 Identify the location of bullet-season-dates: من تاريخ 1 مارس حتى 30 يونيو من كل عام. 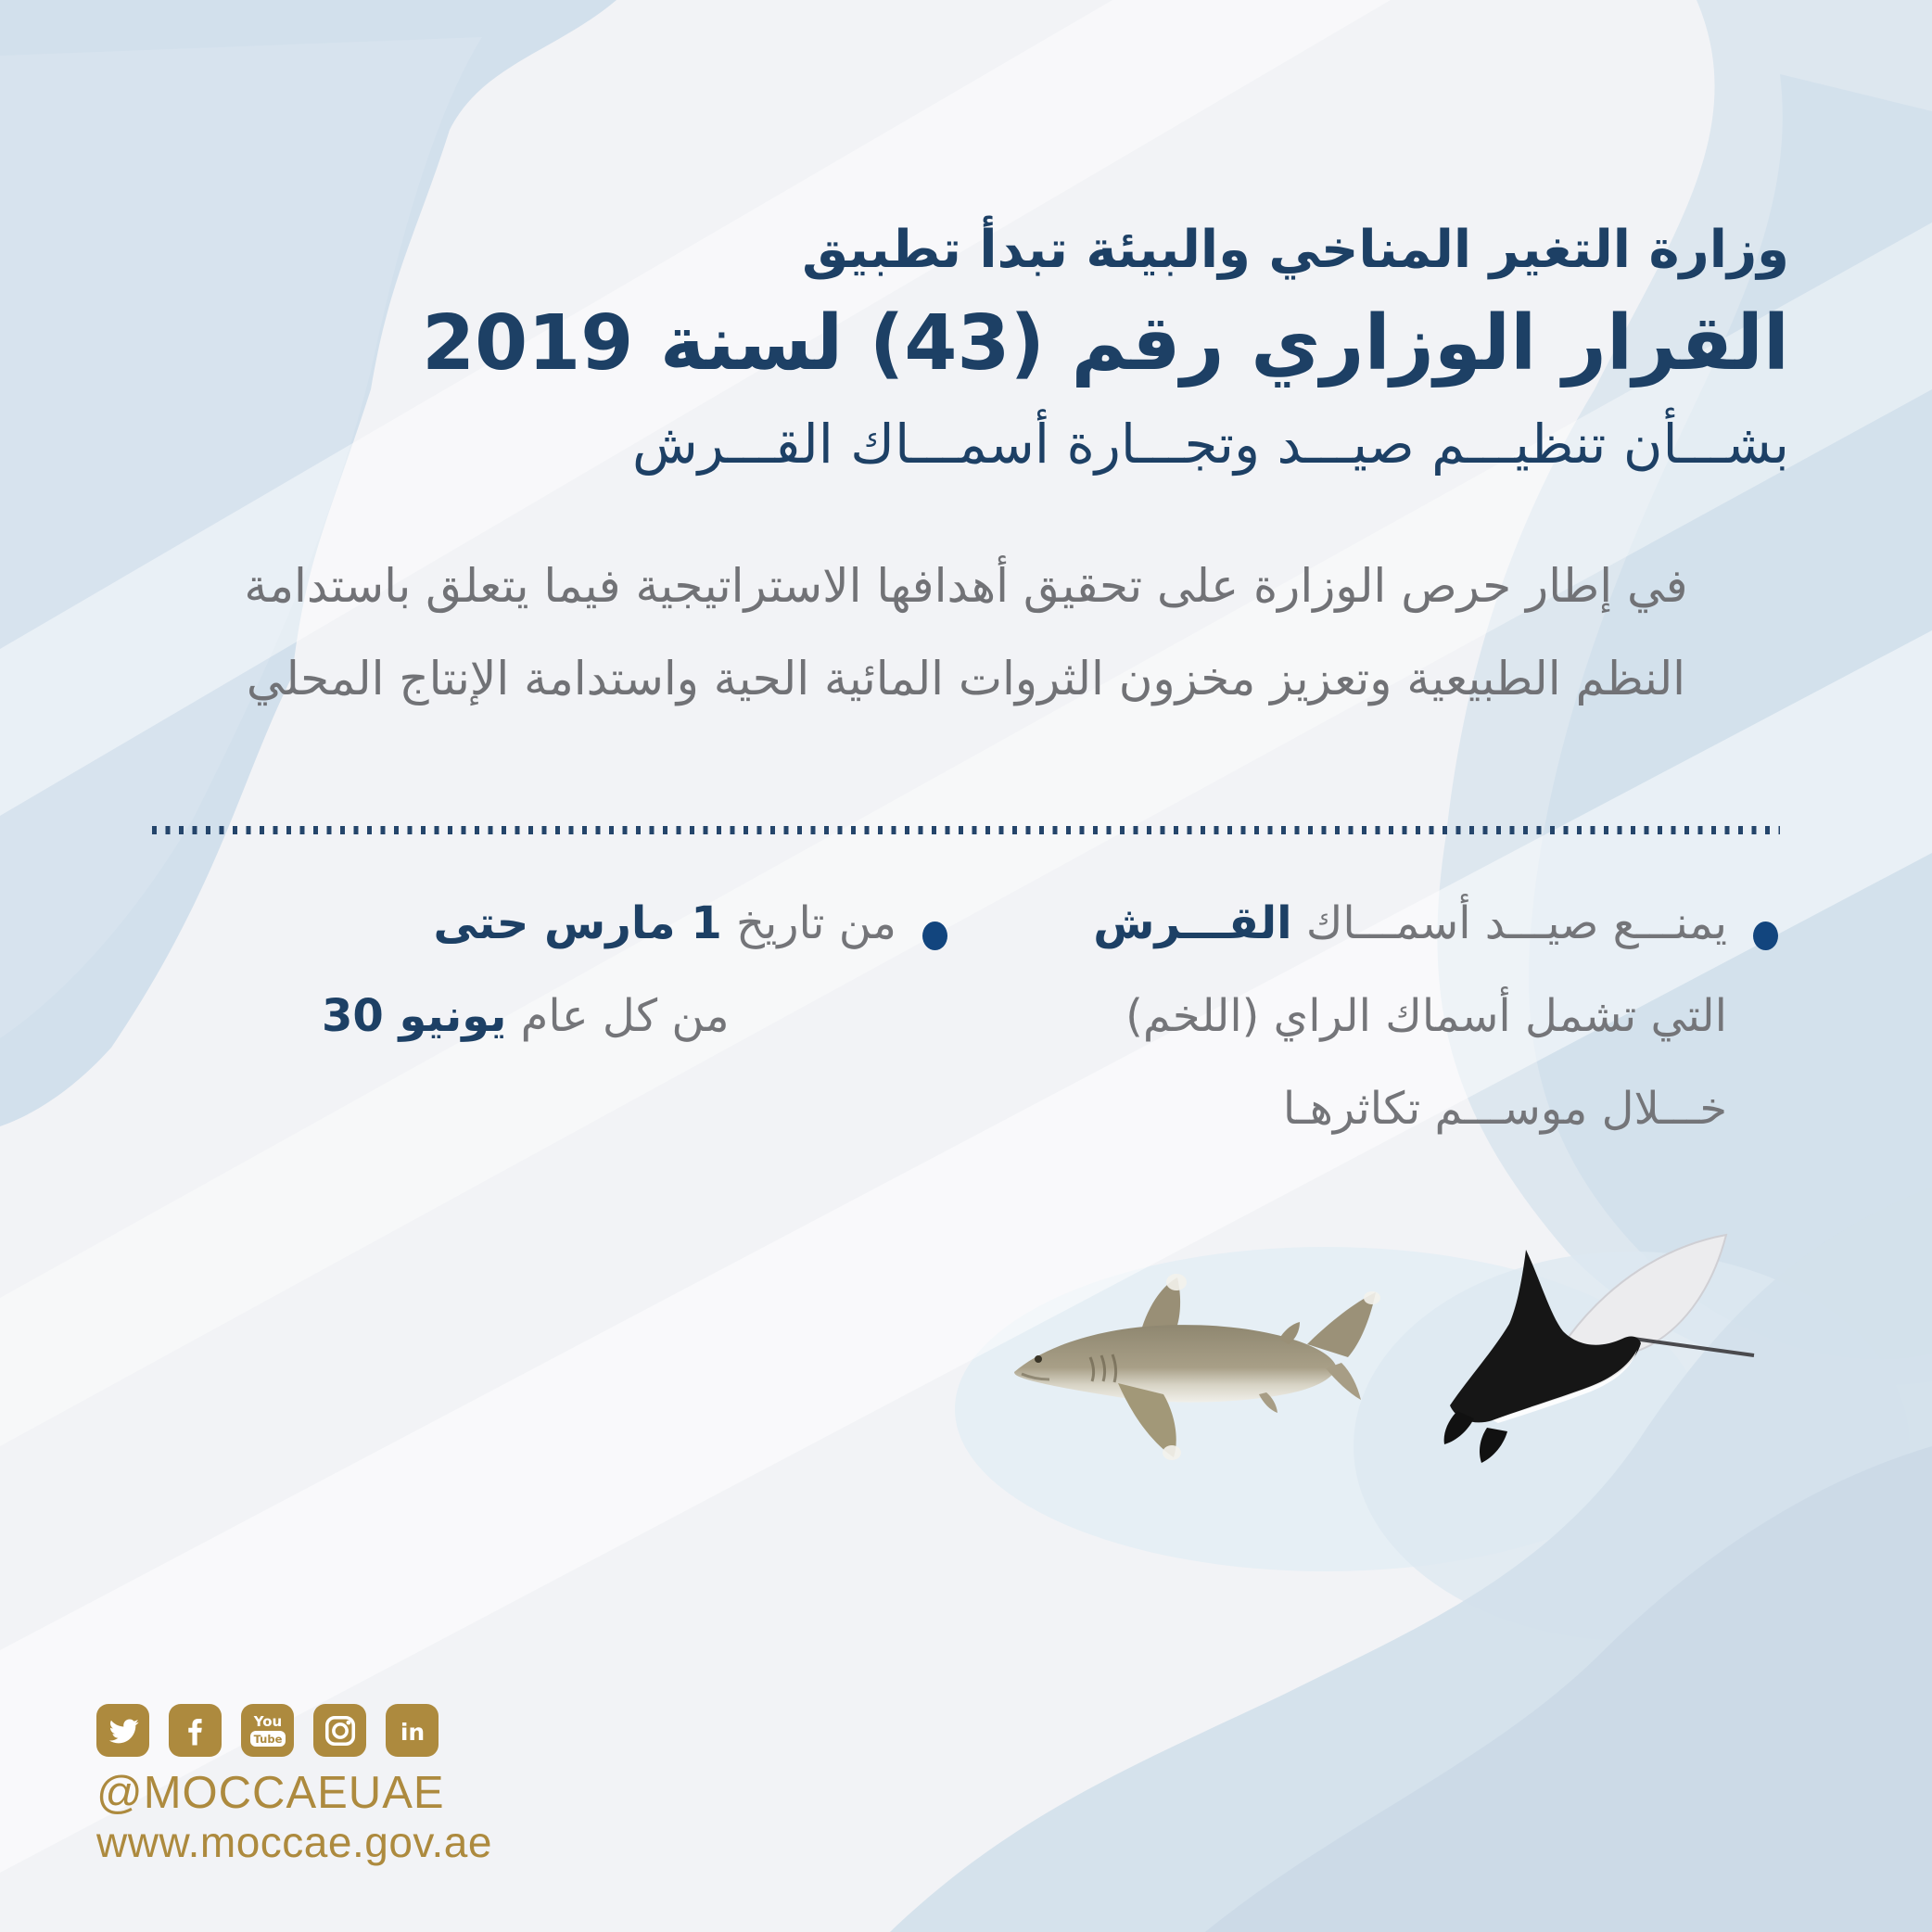
(634, 994).